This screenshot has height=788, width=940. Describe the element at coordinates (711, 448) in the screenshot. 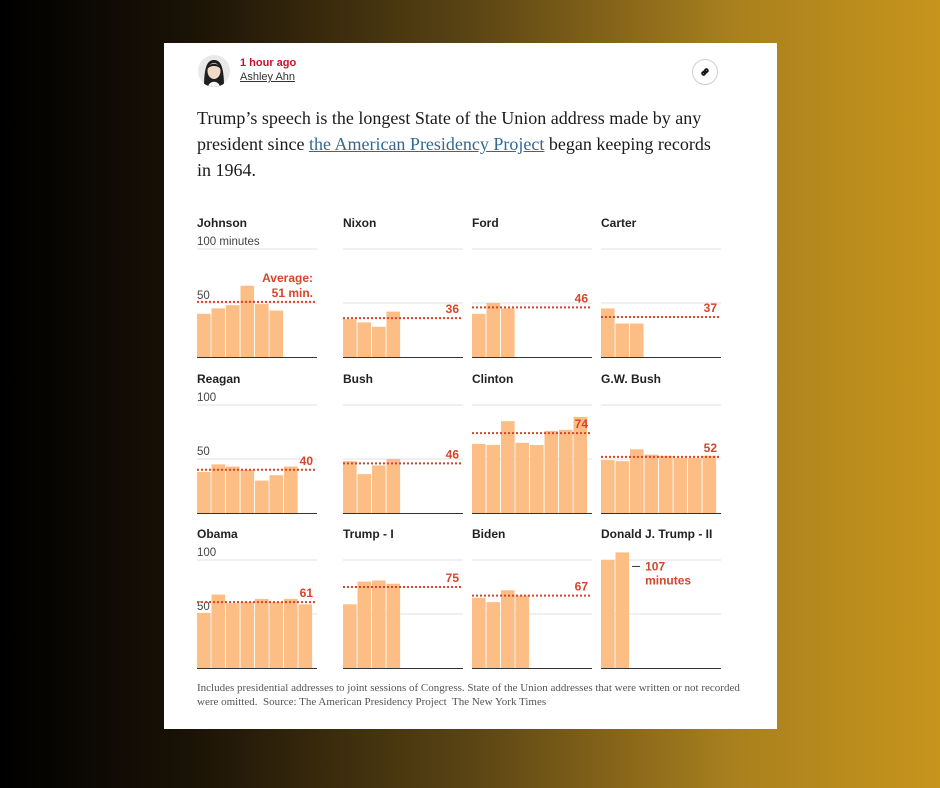

I see `average-label-g-w-bush: 52` at that location.